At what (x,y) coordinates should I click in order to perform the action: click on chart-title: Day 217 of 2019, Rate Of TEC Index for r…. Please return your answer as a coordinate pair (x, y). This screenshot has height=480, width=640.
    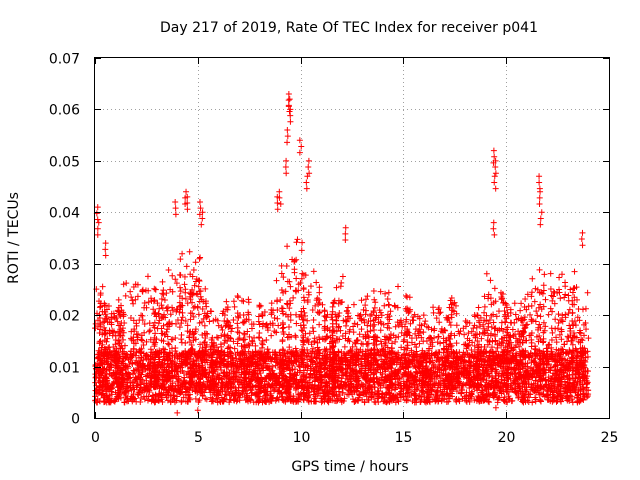
    Looking at the image, I should click on (349, 28).